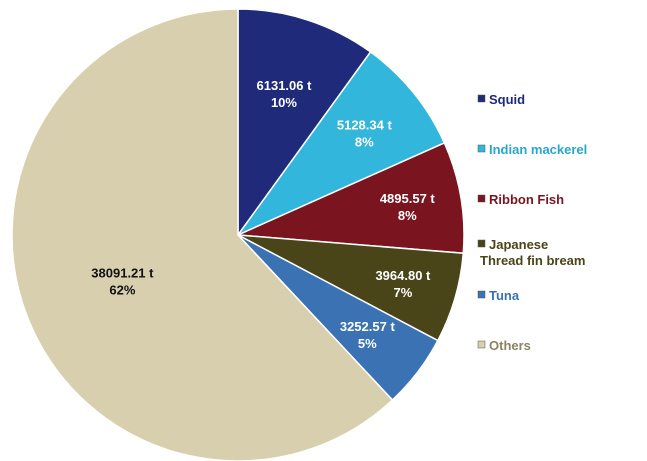 The image size is (647, 461). I want to click on pie-slice-squid, so click(304, 123).